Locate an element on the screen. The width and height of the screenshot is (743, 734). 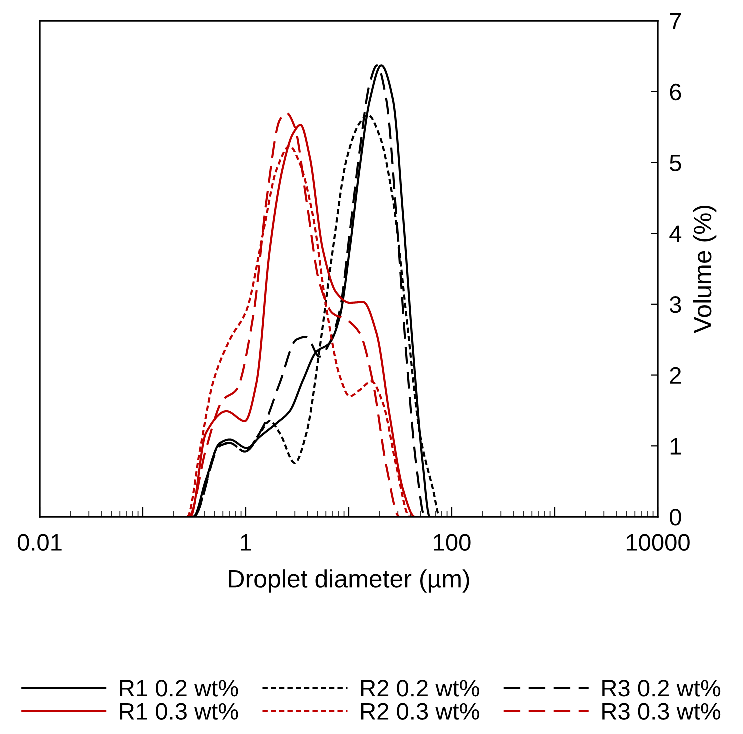
y-tick-label: 1 is located at coordinates (676, 446).